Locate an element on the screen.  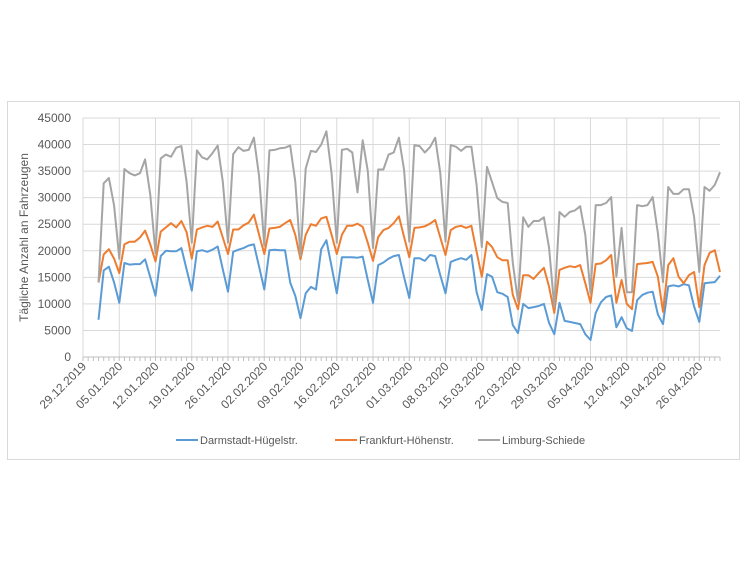
legend-label: Frankfurt-Höhenstr. is located at coordinates (406, 441).